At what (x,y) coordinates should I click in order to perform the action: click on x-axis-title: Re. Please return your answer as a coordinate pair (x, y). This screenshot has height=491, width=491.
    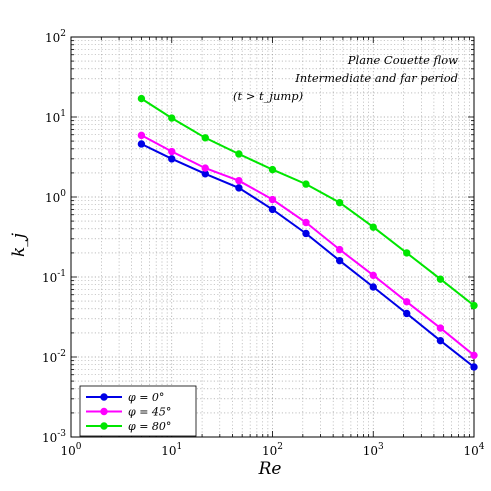
    Looking at the image, I should click on (270, 469).